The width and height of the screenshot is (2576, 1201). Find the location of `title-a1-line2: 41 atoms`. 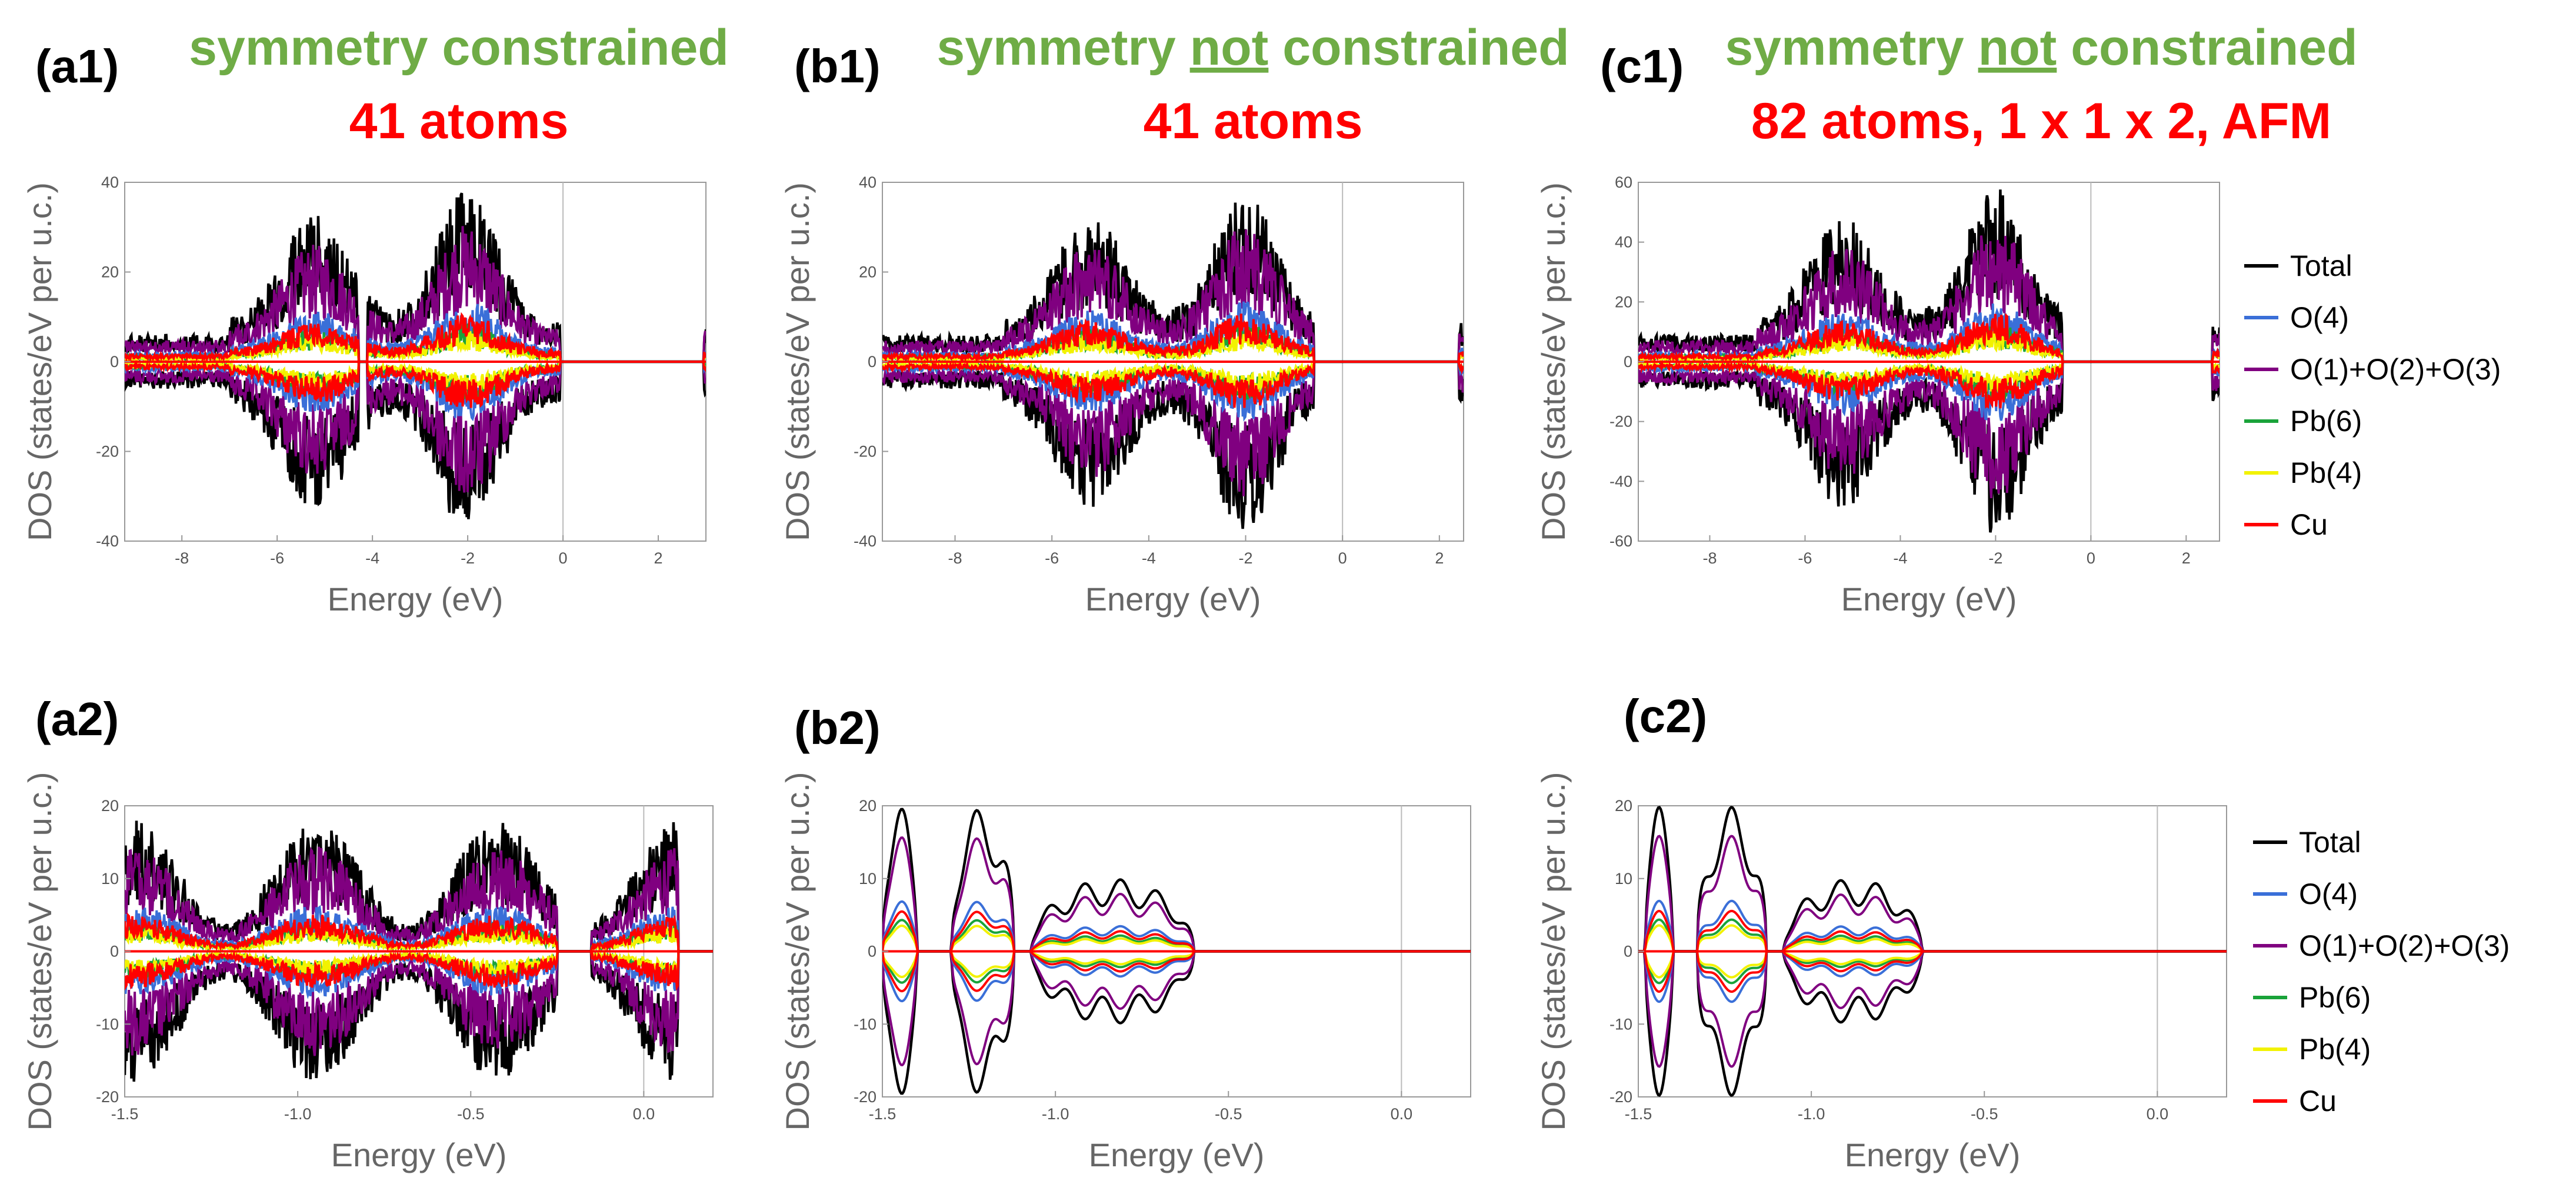

title-a1-line2: 41 atoms is located at coordinates (459, 121).